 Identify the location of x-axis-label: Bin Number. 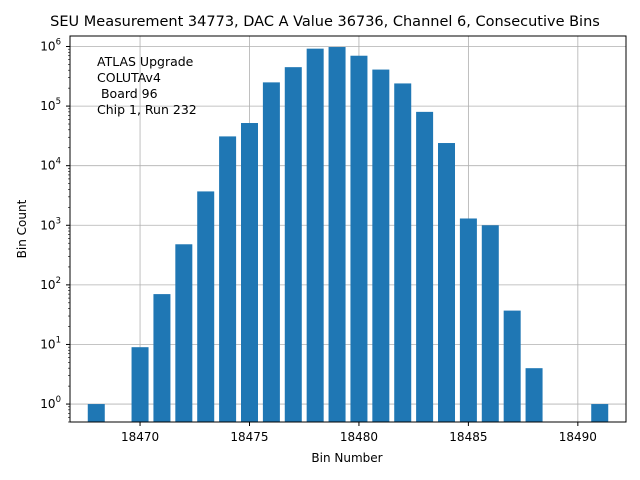
(346, 458).